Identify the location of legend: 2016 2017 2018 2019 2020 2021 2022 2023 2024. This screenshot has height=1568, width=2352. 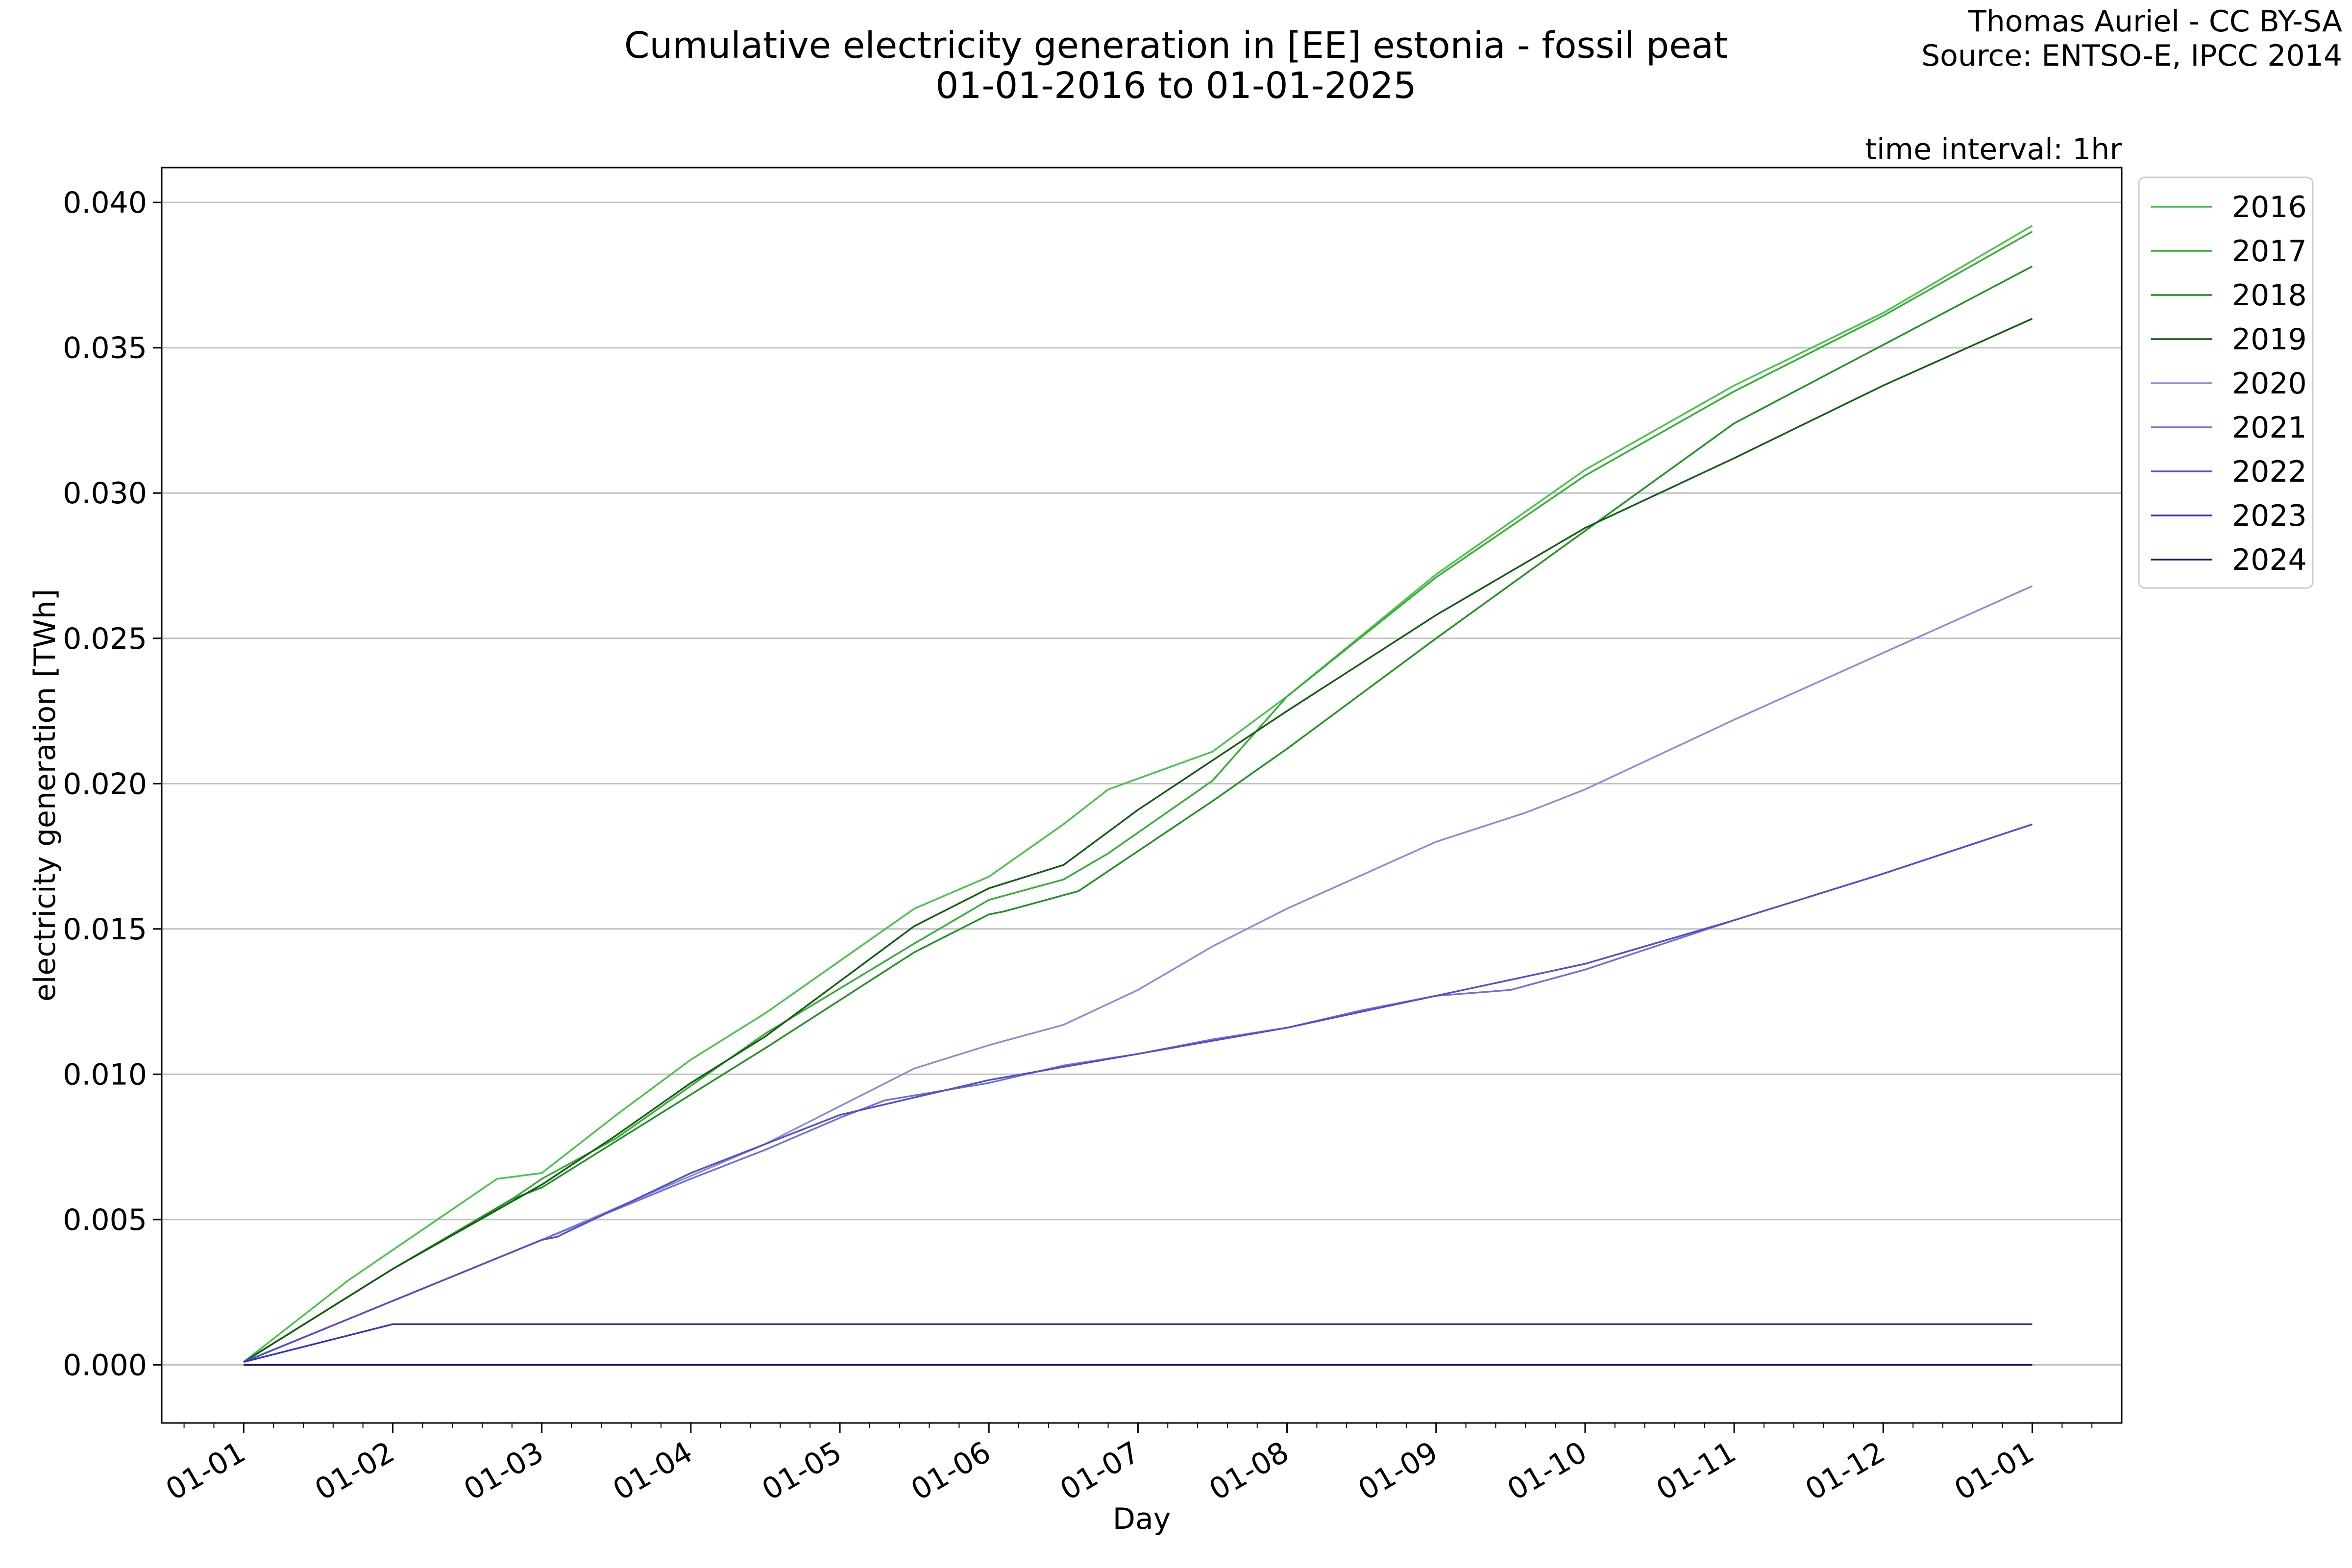
(2226, 382).